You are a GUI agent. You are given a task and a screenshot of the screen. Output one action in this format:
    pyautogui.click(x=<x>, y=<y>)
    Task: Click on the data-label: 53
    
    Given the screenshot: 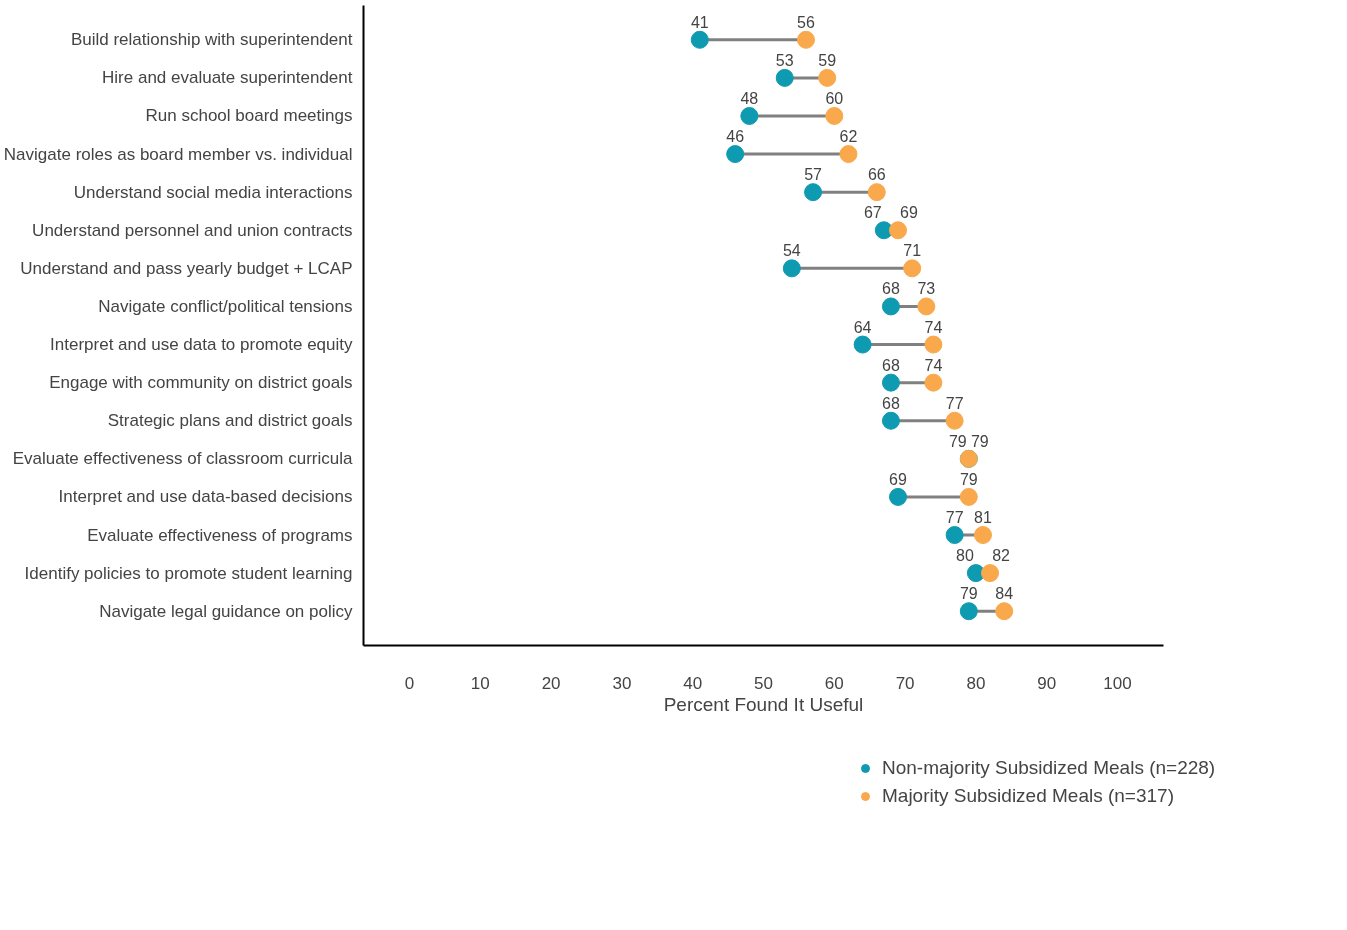 What is the action you would take?
    pyautogui.click(x=784, y=60)
    